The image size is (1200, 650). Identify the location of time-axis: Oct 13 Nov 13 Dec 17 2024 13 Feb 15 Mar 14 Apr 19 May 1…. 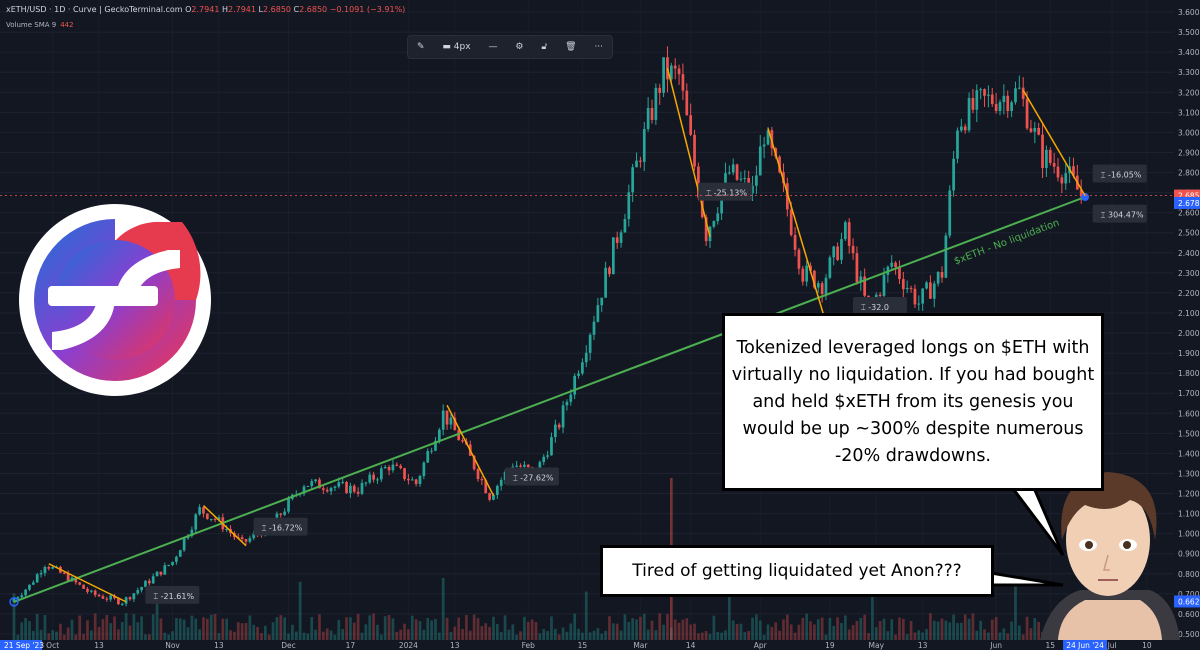
(600, 645).